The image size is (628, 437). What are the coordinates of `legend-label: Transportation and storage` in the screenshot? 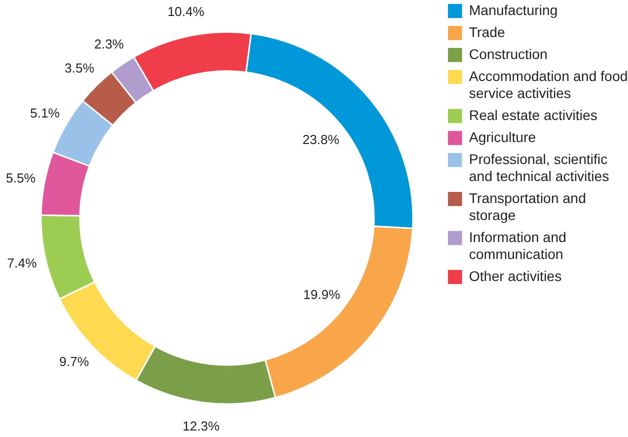 It's located at (527, 206).